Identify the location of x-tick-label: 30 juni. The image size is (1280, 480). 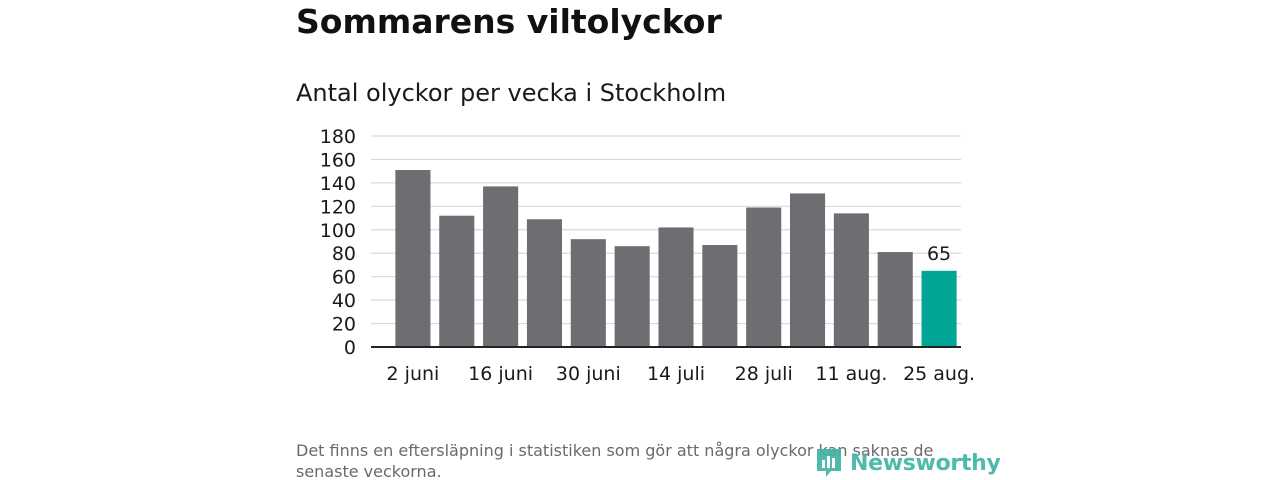
(588, 374).